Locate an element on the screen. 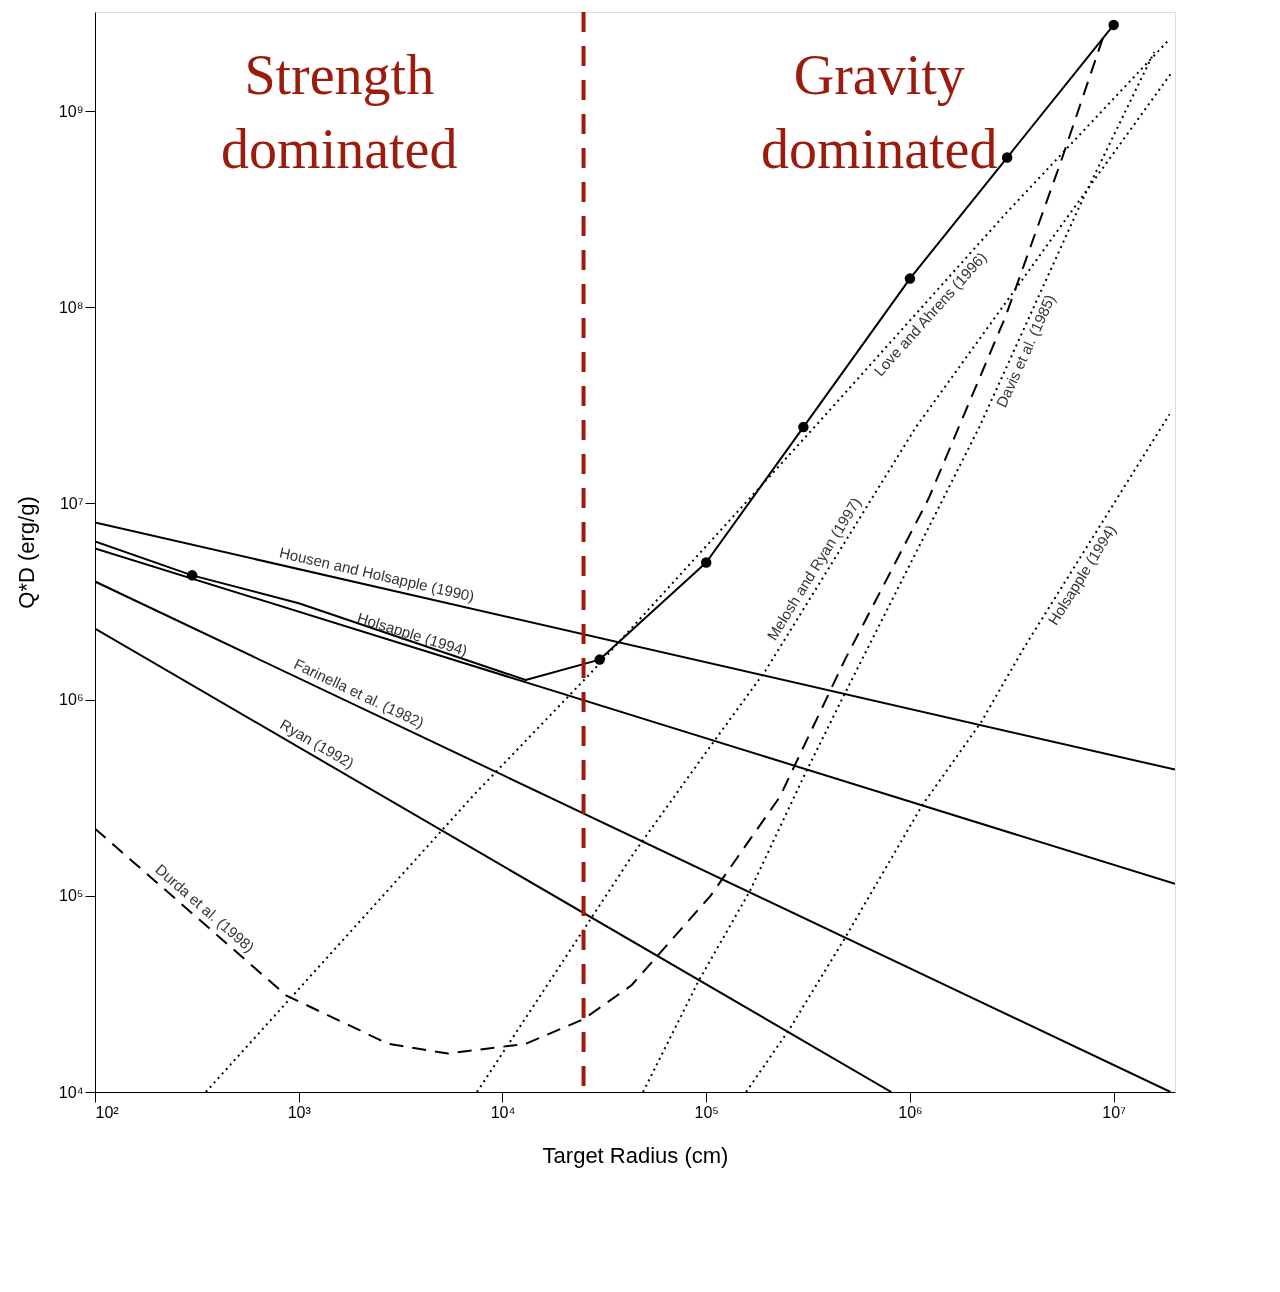 This screenshot has width=1280, height=1292. annotation: Strength dominated is located at coordinates (339, 112).